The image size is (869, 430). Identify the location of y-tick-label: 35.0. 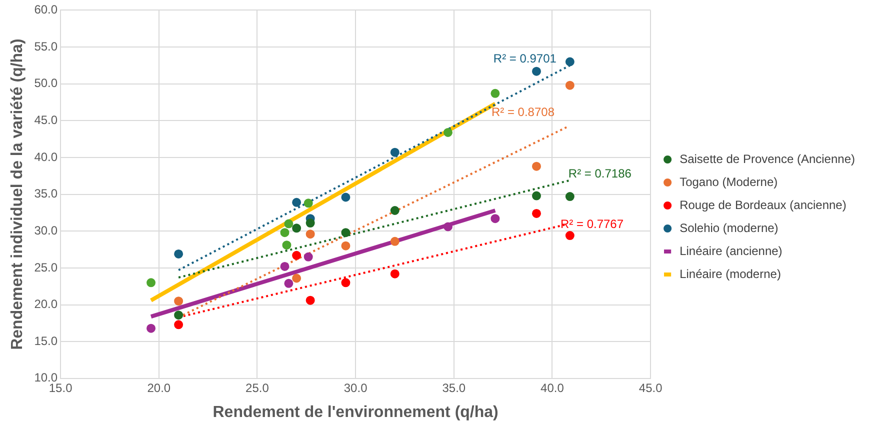
(46, 193).